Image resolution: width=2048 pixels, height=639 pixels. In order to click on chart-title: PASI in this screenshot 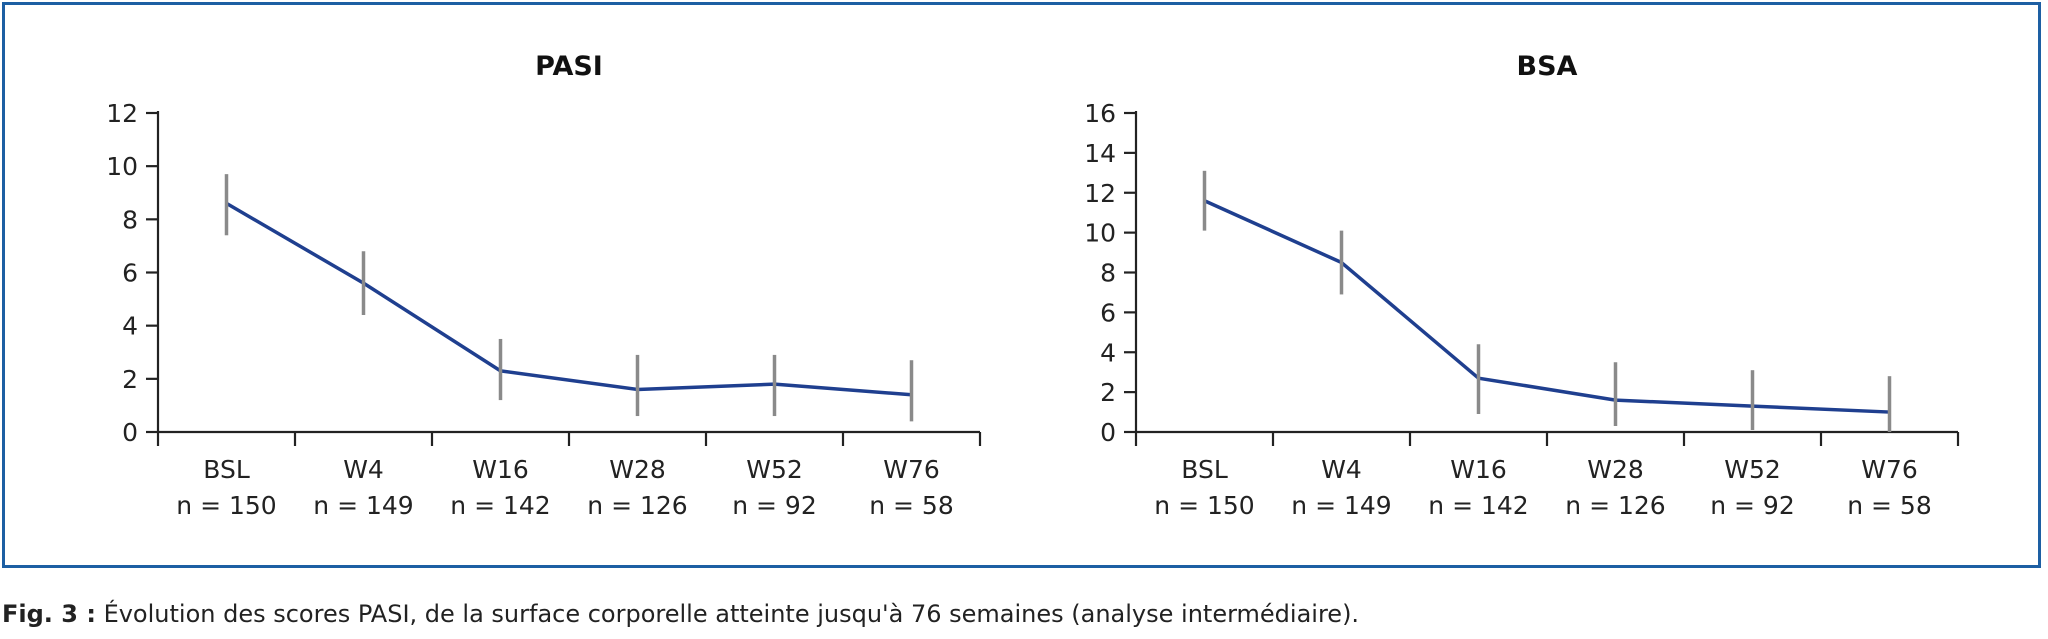, I will do `click(569, 66)`.